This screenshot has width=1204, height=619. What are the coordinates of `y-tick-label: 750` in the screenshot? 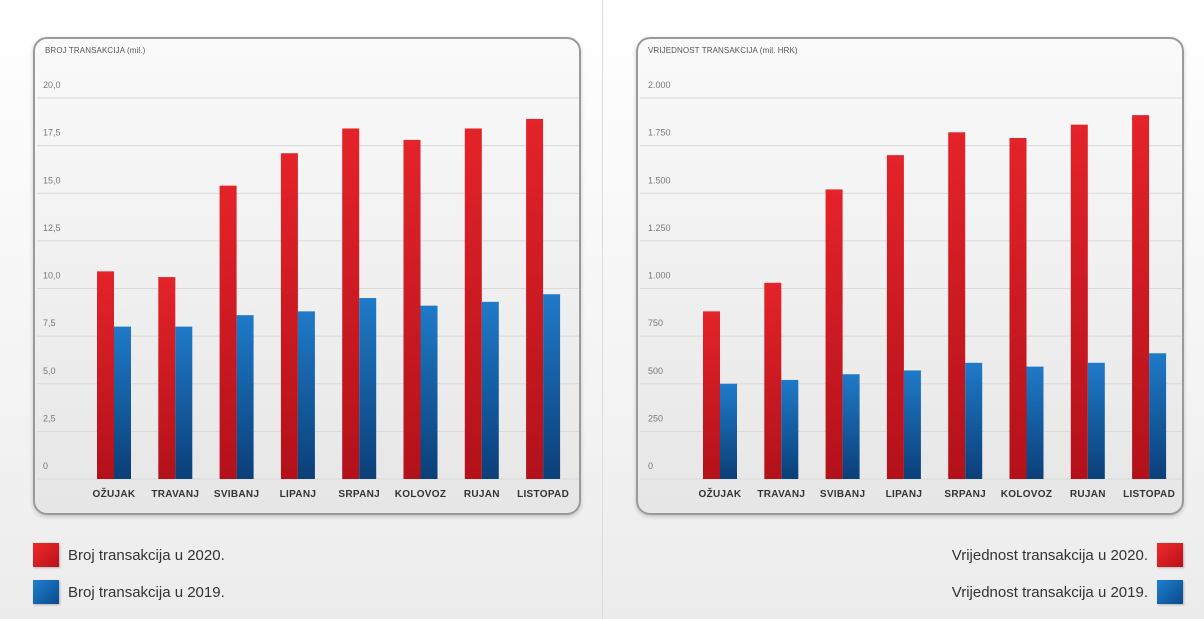 It's located at (655, 323).